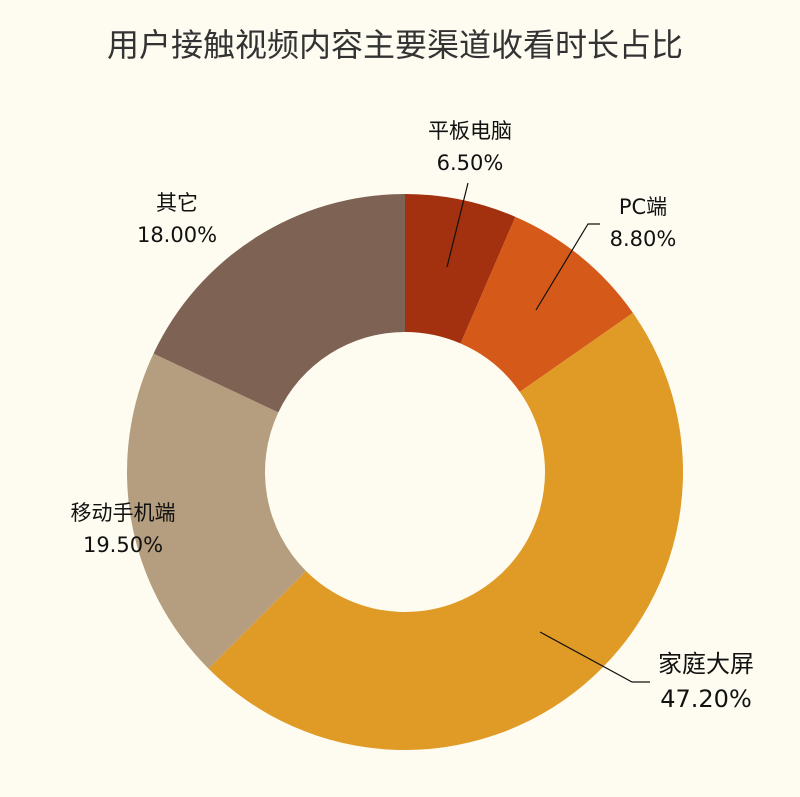 The width and height of the screenshot is (800, 797). Describe the element at coordinates (470, 131) in the screenshot. I see `slice-label-0: 平板电脑` at that location.